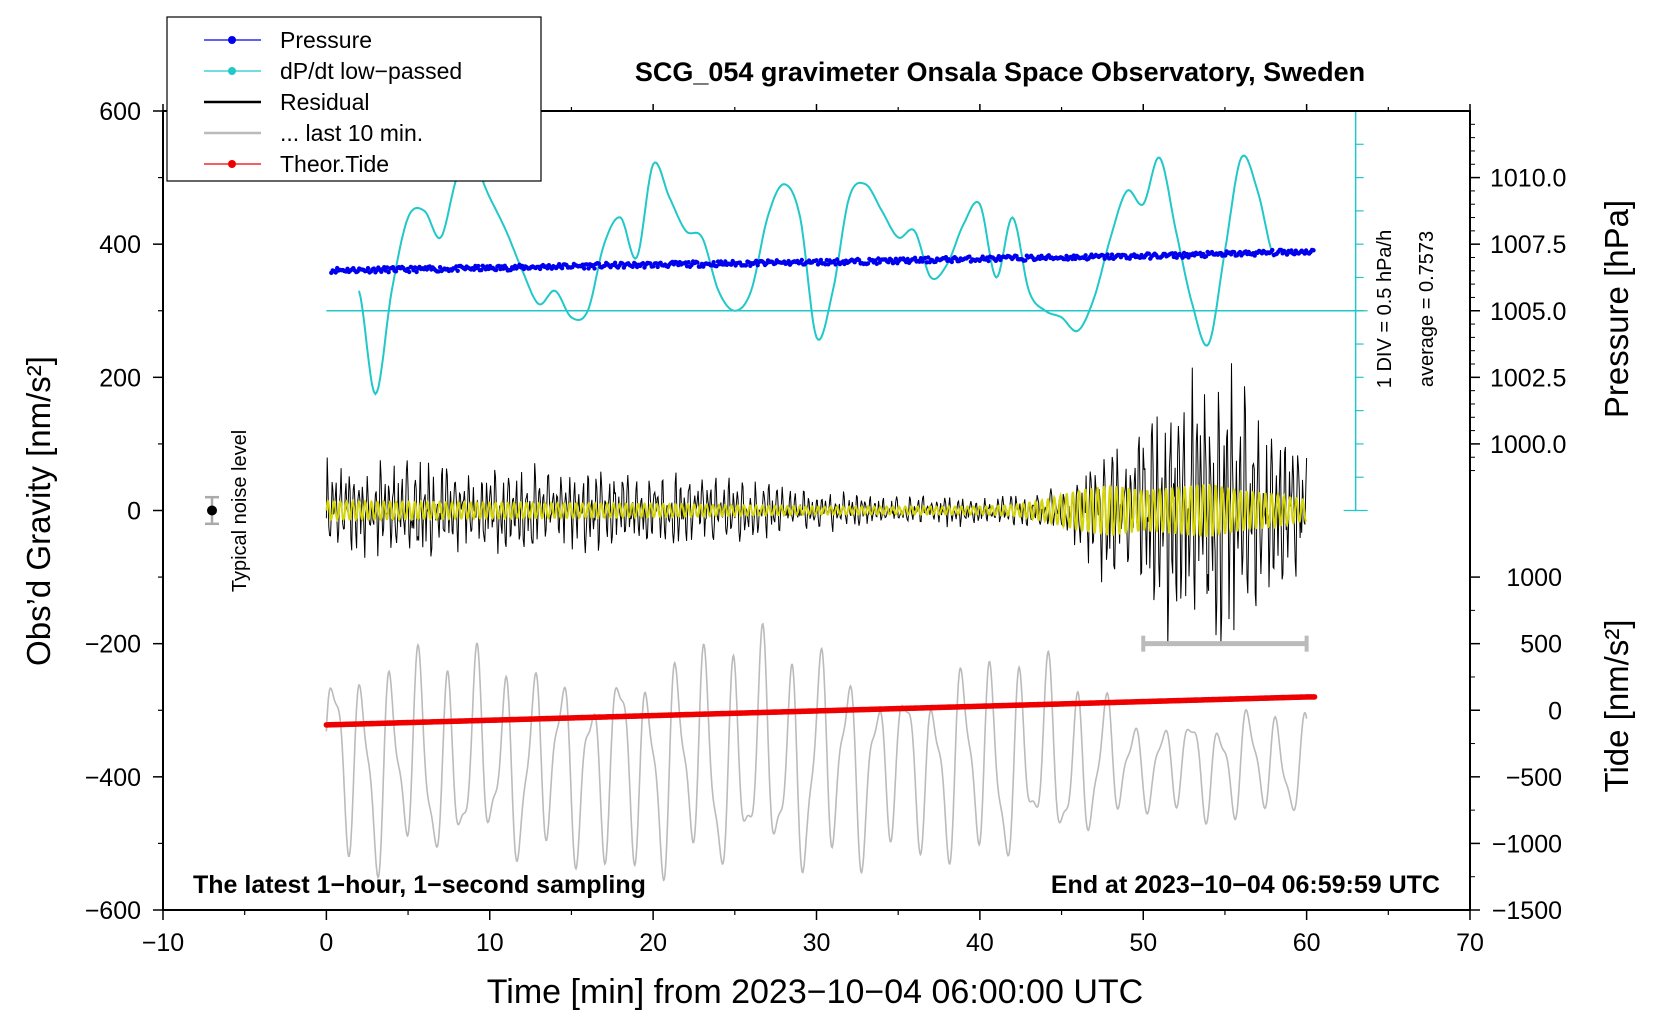  Describe the element at coordinates (288, 40) in the screenshot. I see `legend-entry: Pressure` at that location.